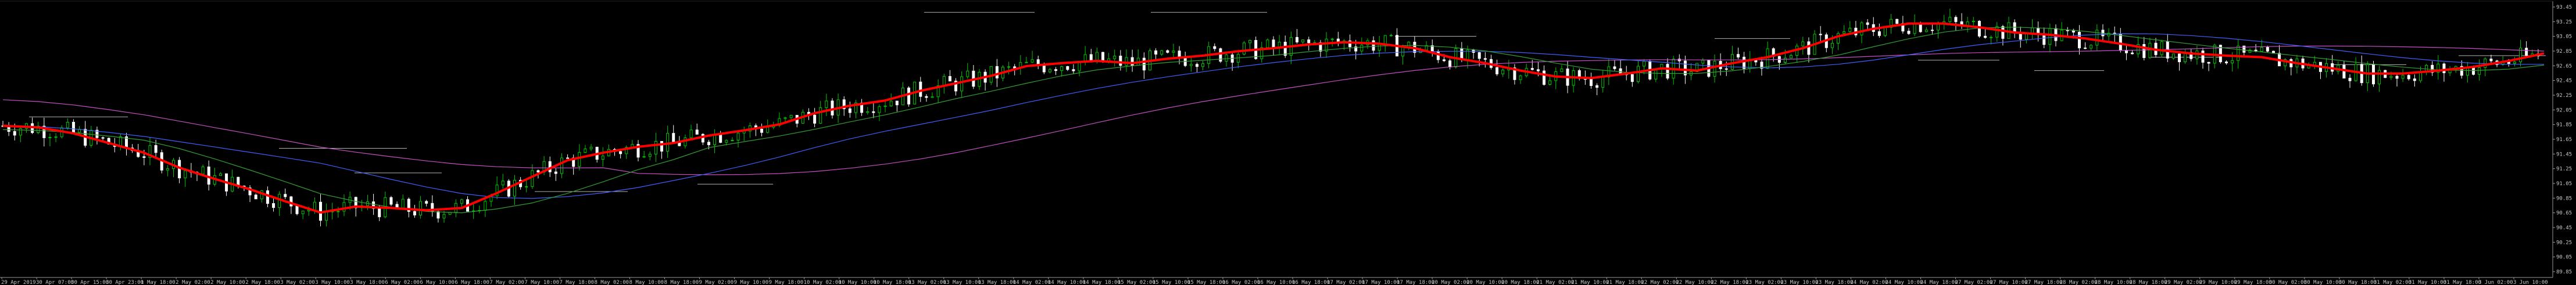 This screenshot has width=2576, height=285. What do you see at coordinates (158, 282) in the screenshot?
I see `x-tick-label: 1 May 18:00` at bounding box center [158, 282].